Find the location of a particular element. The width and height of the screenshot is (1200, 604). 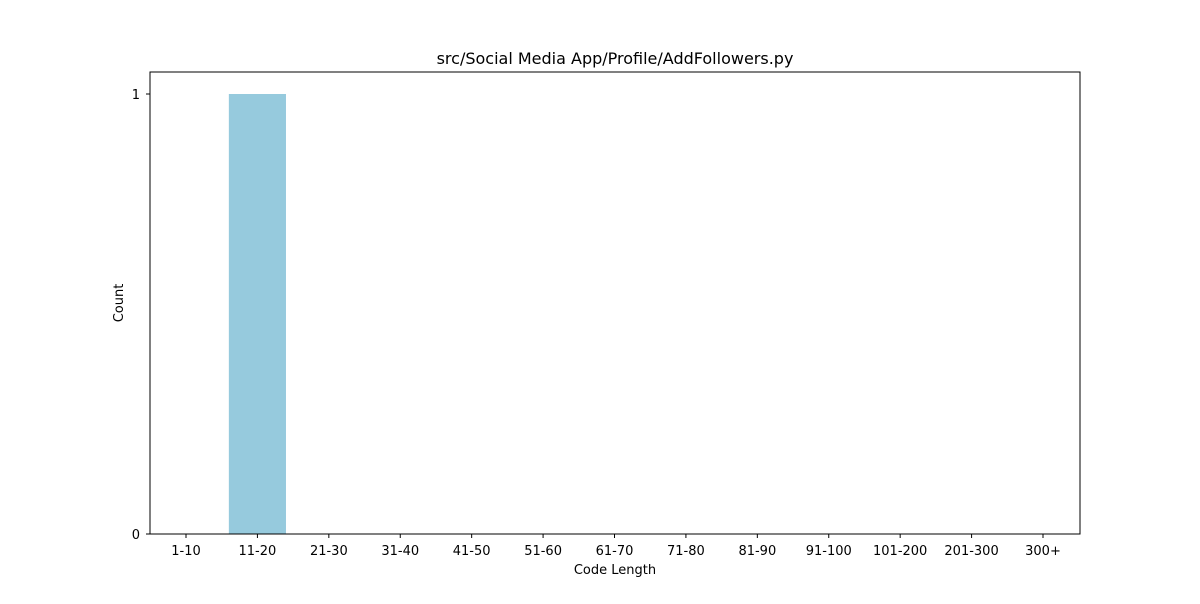

bars-group is located at coordinates (257, 314).